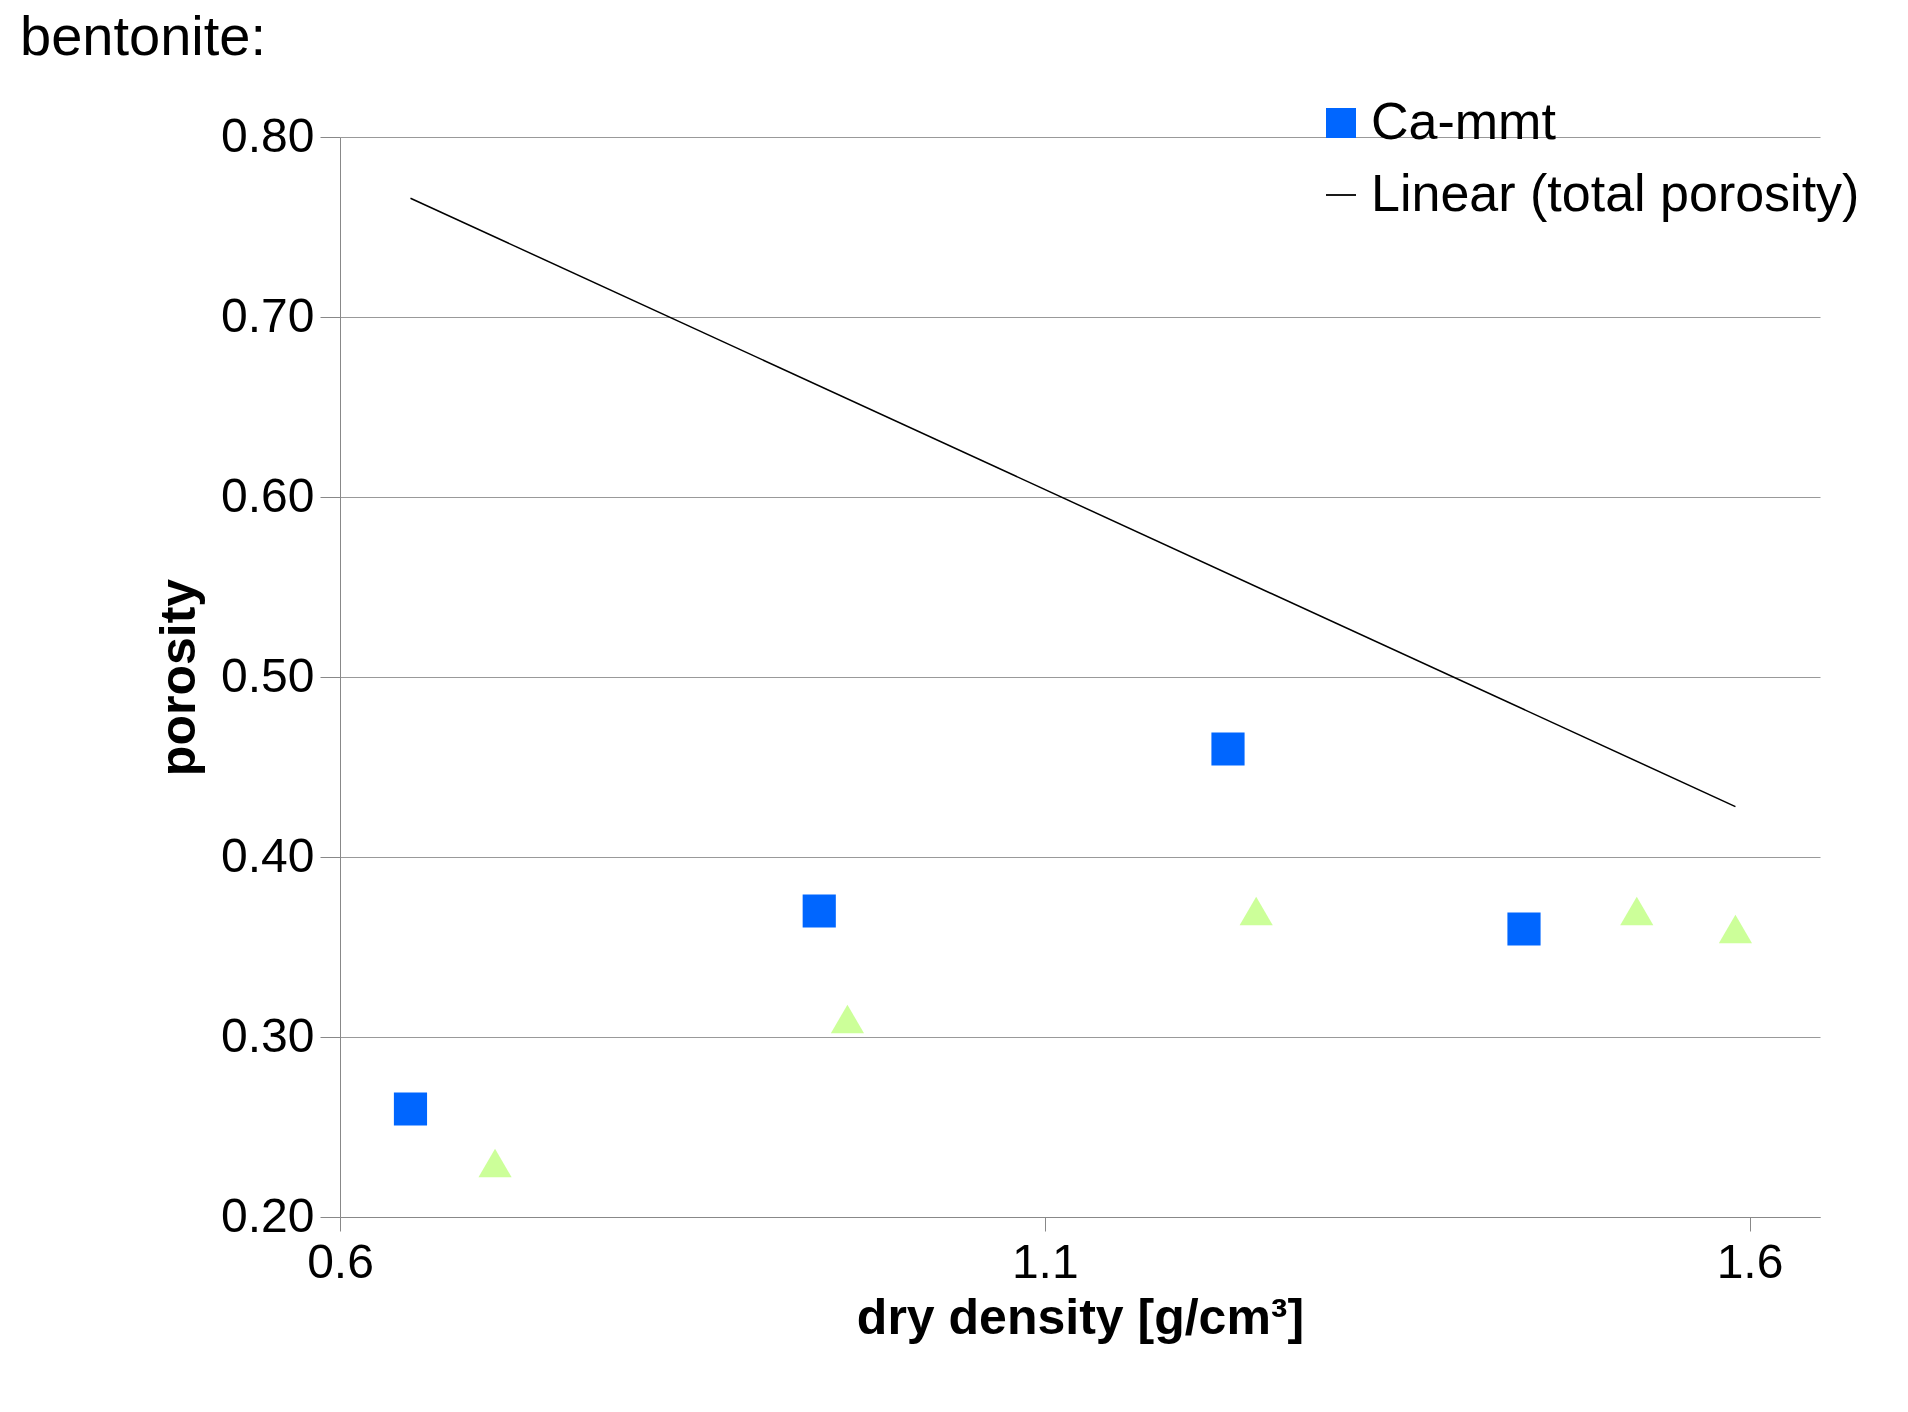  What do you see at coordinates (268, 675) in the screenshot?
I see `y-tick-label: 0.50` at bounding box center [268, 675].